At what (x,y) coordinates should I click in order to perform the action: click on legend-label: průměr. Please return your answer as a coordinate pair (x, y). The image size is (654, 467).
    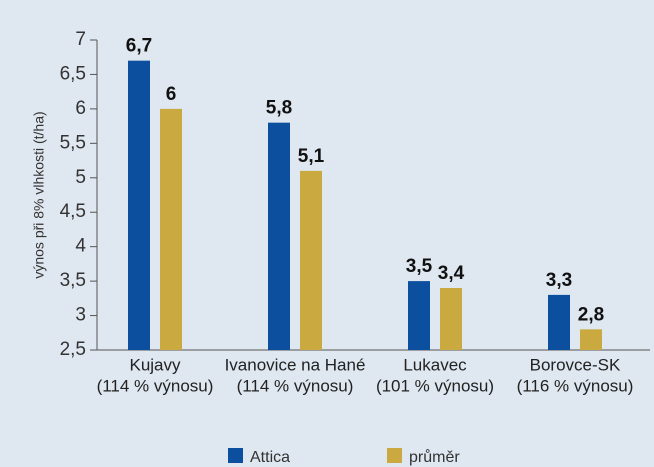
    Looking at the image, I should click on (434, 457).